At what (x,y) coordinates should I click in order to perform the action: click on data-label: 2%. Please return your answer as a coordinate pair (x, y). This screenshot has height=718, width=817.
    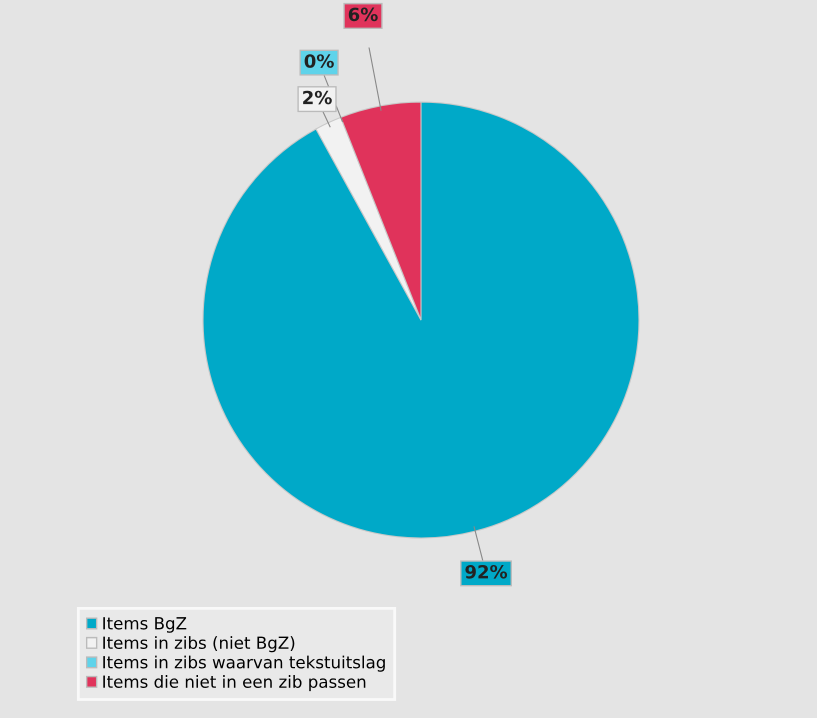
    Looking at the image, I should click on (317, 97).